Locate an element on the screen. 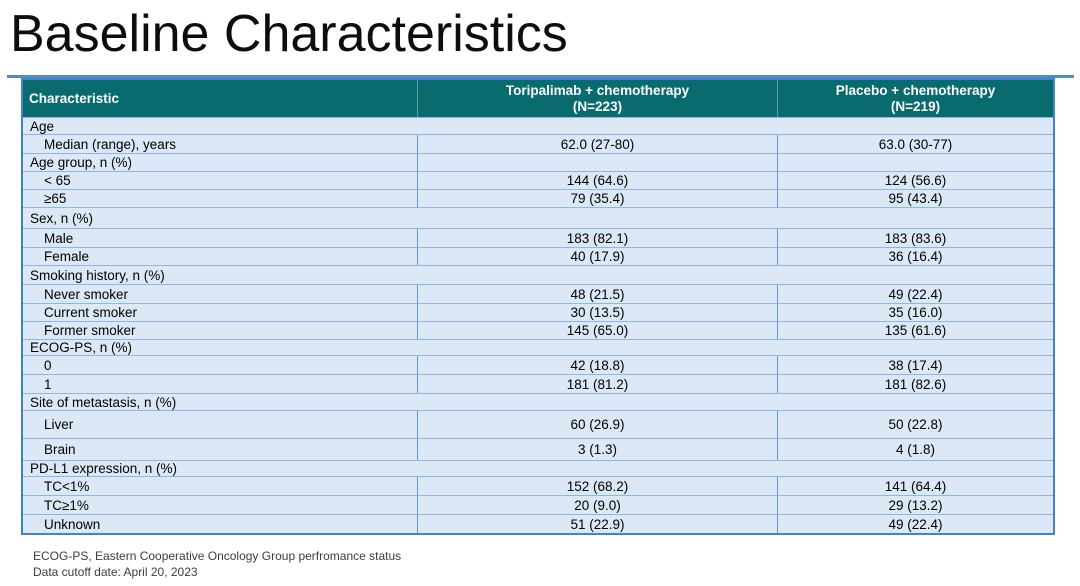  characteristic-cell: ≥65 is located at coordinates (55, 198).